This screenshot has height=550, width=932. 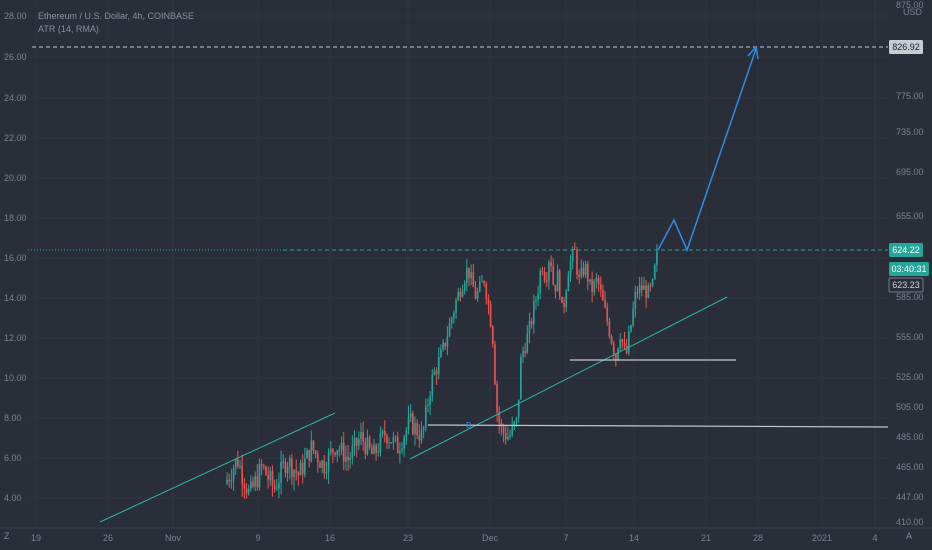 I want to click on time-axis-tick-label: 21, so click(x=706, y=538).